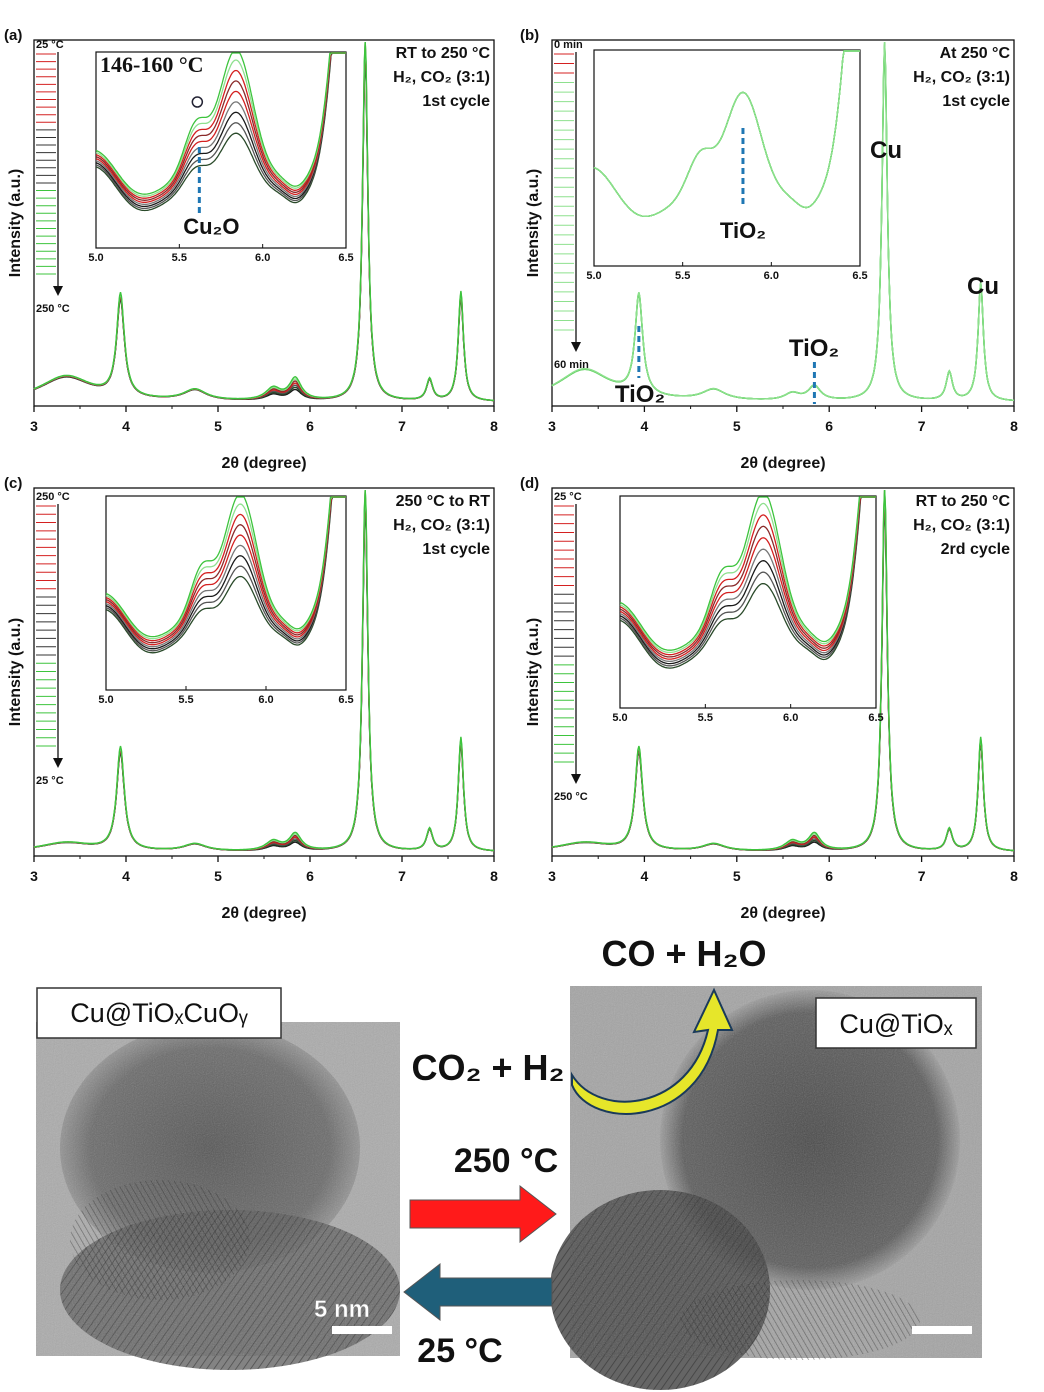 This screenshot has height=1392, width=1044. What do you see at coordinates (13, 483) in the screenshot?
I see `panel-label: (c)` at bounding box center [13, 483].